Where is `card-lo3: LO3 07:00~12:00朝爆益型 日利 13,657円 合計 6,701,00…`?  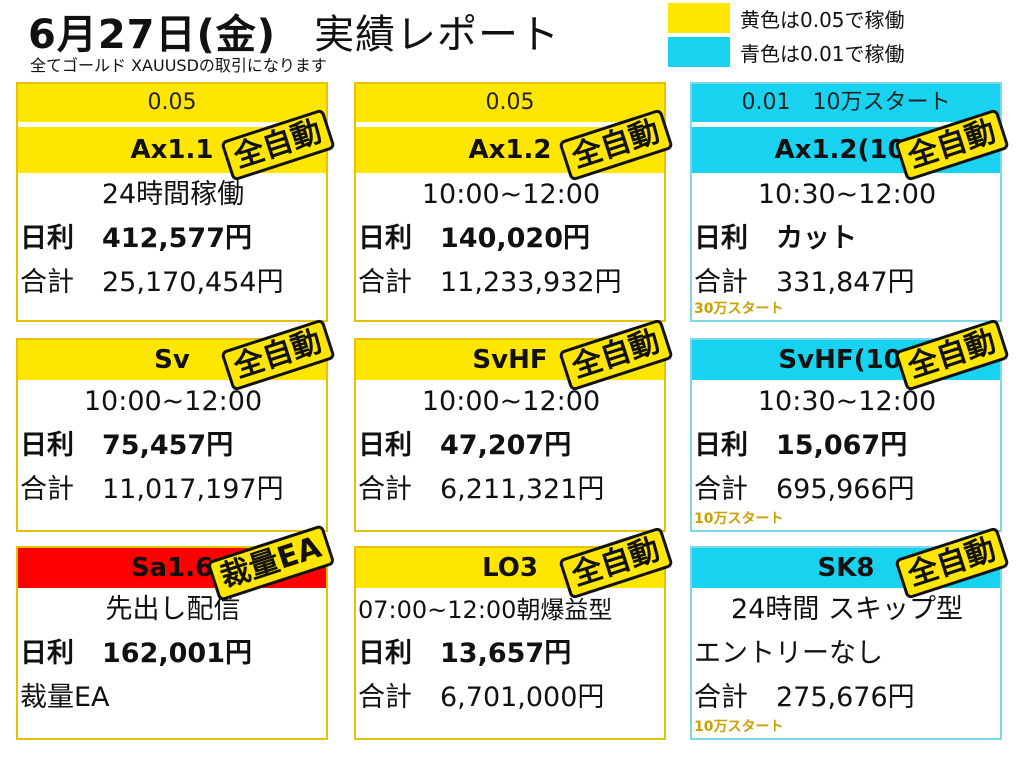
card-lo3: LO3 07:00~12:00朝爆益型 日利 13,657円 合計 6,701,00… is located at coordinates (514, 633).